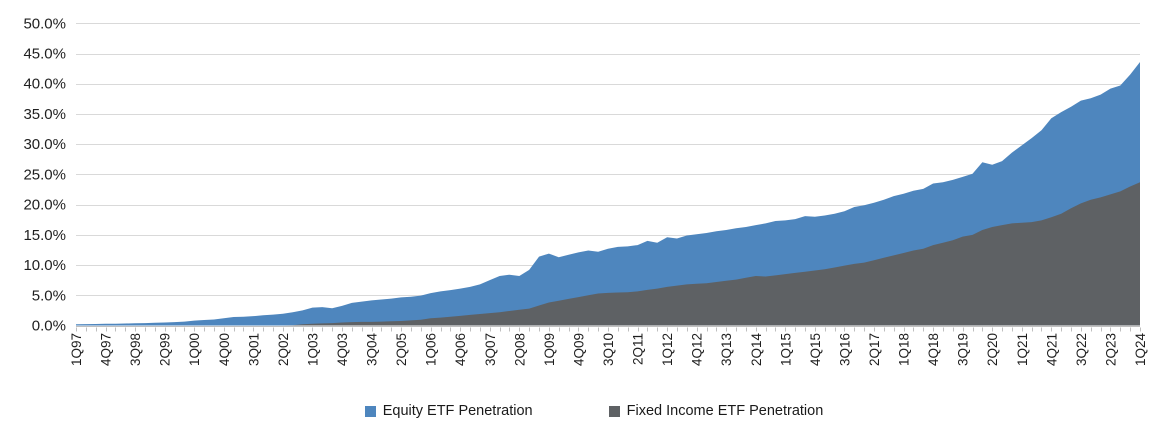 The width and height of the screenshot is (1152, 447). What do you see at coordinates (756, 350) in the screenshot?
I see `x-axis-label: 2Q14` at bounding box center [756, 350].